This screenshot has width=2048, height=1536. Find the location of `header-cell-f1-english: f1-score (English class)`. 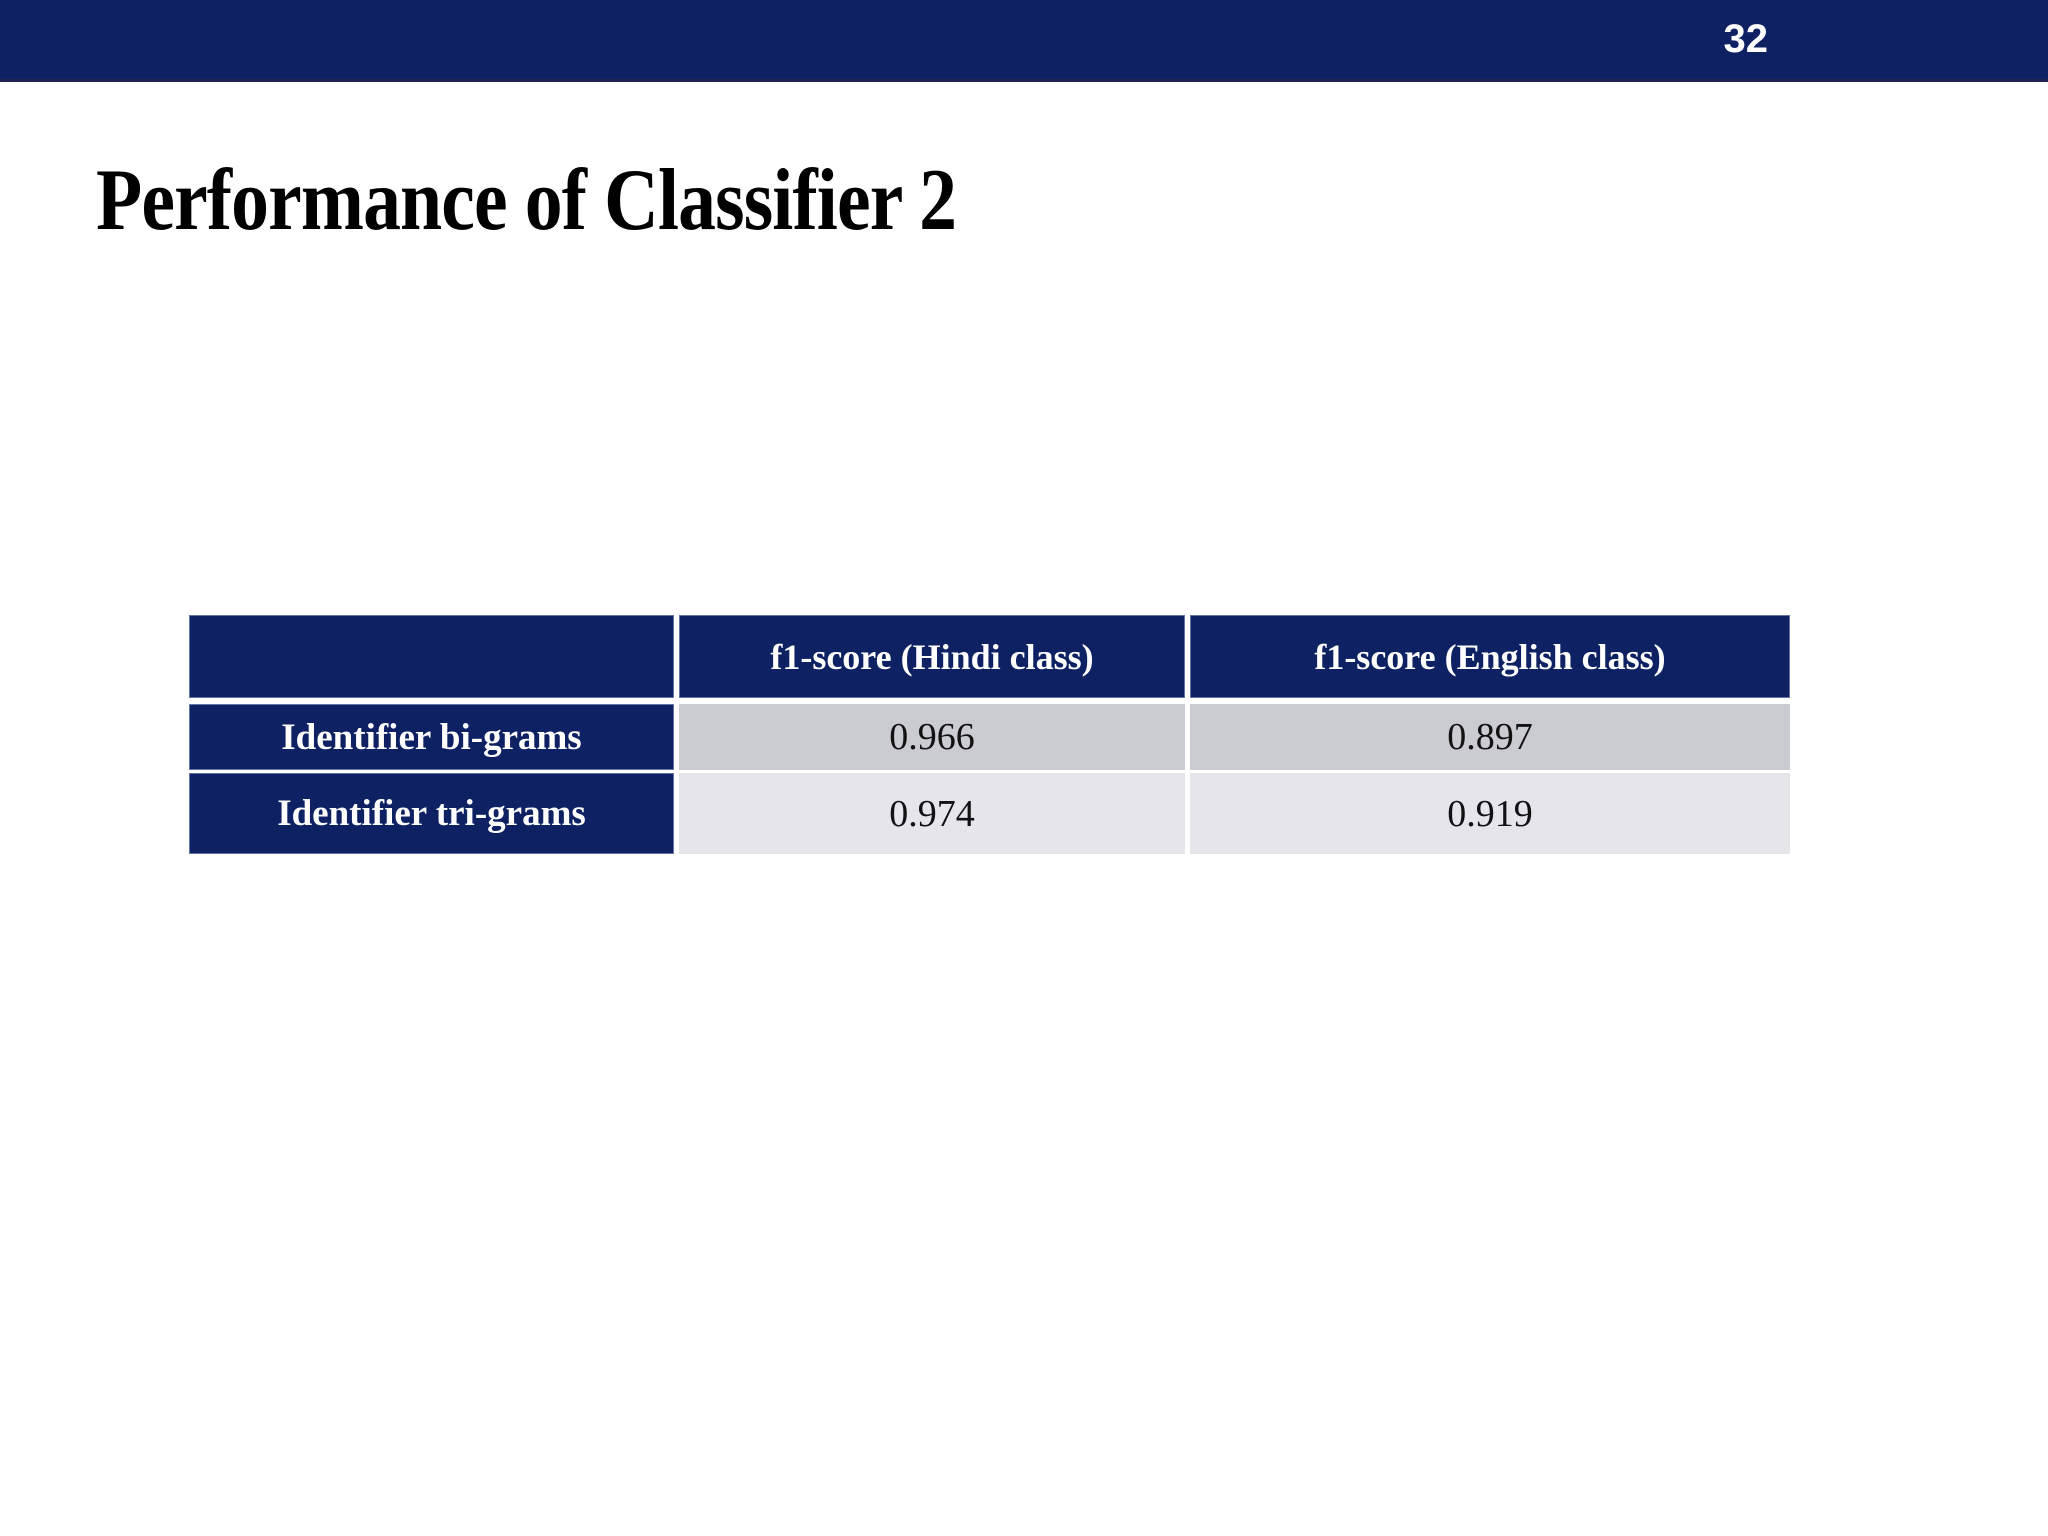

header-cell-f1-english: f1-score (English class) is located at coordinates (1490, 656).